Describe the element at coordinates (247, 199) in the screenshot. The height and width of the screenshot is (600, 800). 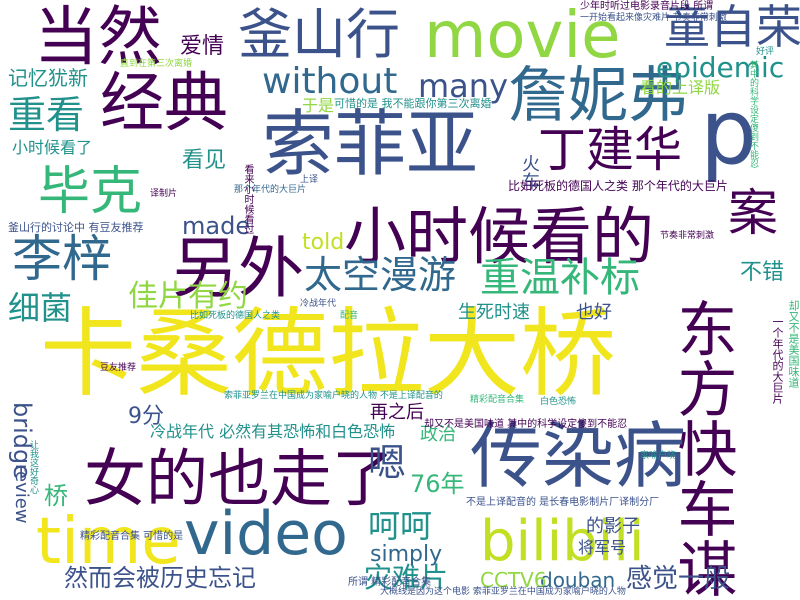
I see `cloud-word: 看来小时候看过` at that location.